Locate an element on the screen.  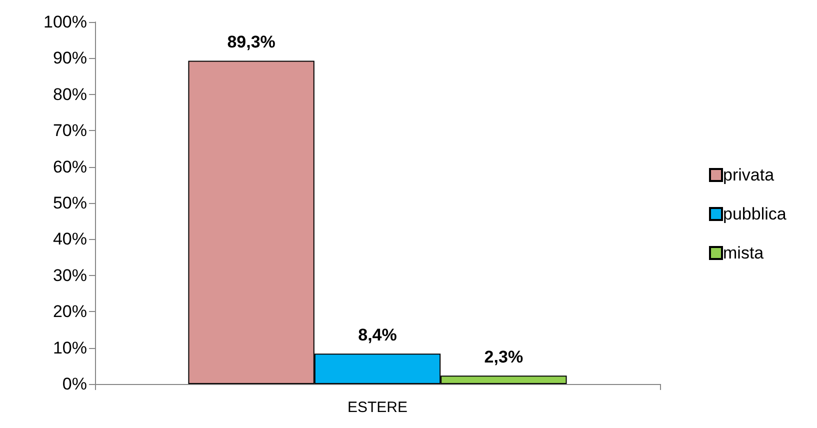
x-tick-label: ESTERE is located at coordinates (377, 407).